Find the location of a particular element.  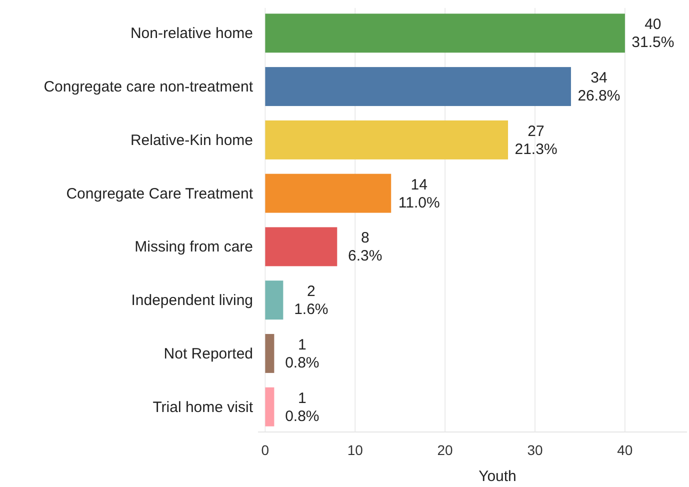

data-label: 2 1.6% is located at coordinates (311, 300).